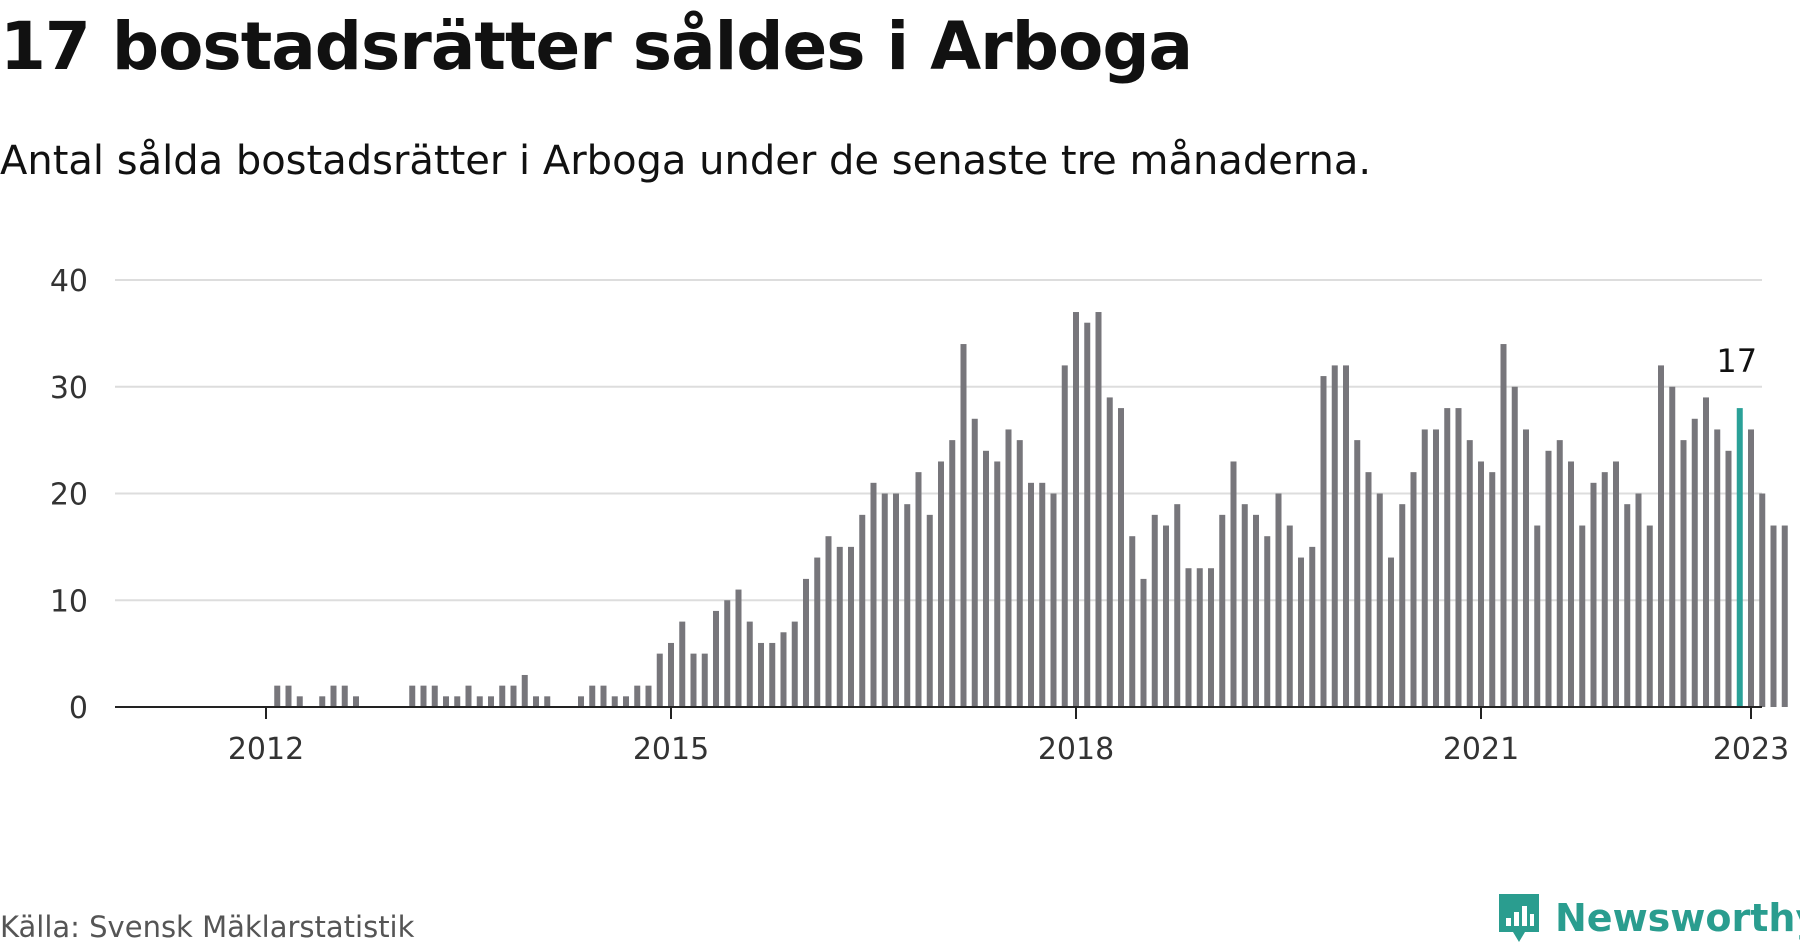 This screenshot has width=1800, height=948. I want to click on brand-name: Newsworthy, so click(1677, 918).